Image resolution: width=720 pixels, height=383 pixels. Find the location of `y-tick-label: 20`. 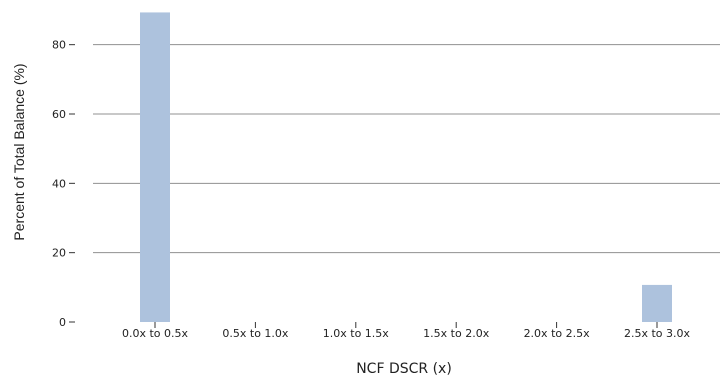

y-tick-label: 20 is located at coordinates (59, 253).